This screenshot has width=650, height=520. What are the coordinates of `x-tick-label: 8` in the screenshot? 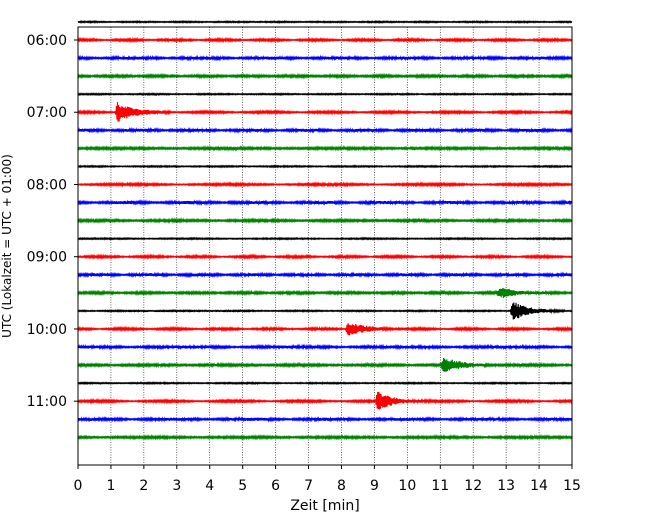 It's located at (341, 486).